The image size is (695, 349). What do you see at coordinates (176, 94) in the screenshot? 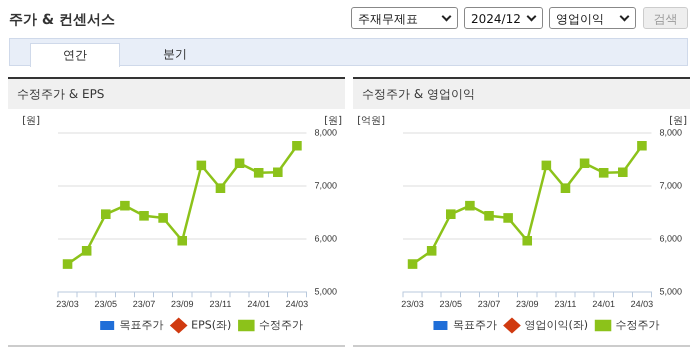
I see `chart-title: 수정주가 & EPS` at bounding box center [176, 94].